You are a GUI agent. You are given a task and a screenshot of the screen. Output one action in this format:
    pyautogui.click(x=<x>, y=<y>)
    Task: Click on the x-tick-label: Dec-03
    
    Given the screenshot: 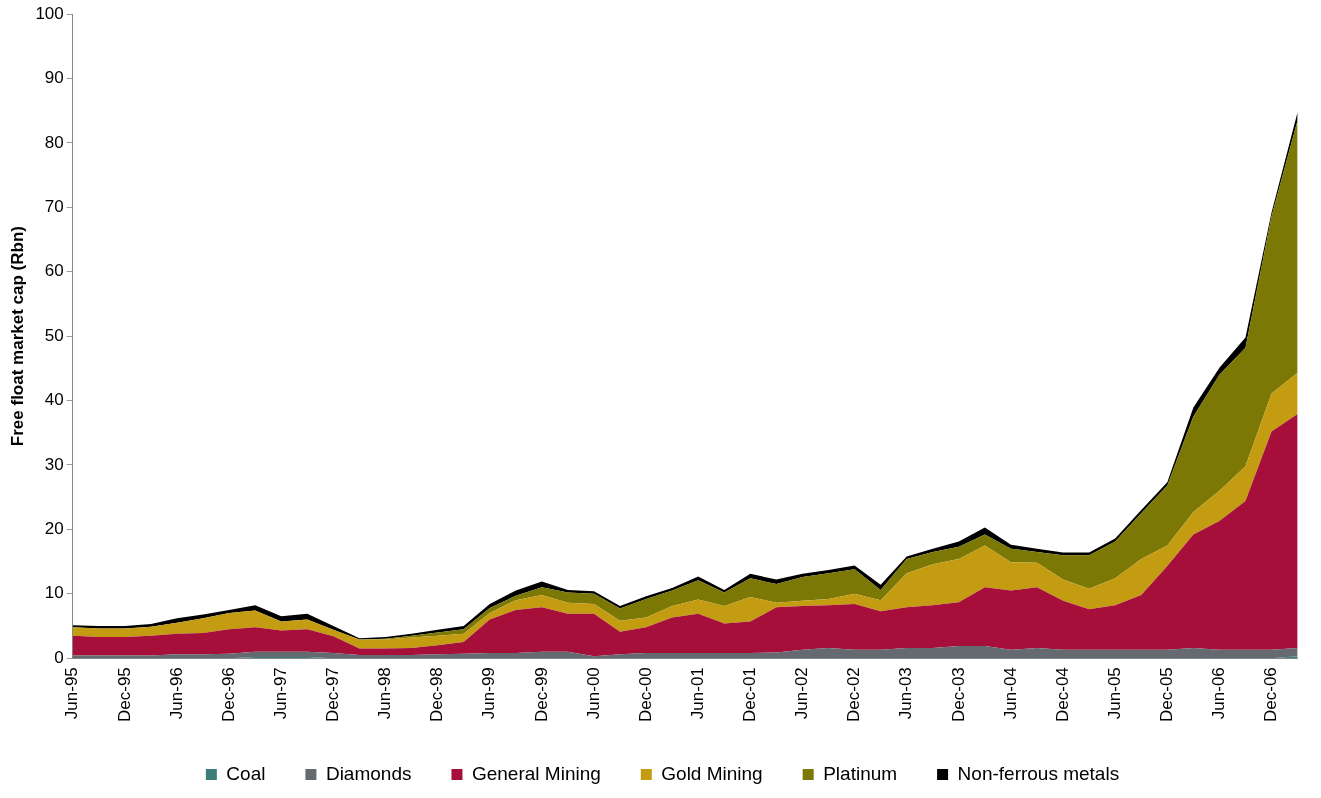 What is the action you would take?
    pyautogui.click(x=958, y=695)
    